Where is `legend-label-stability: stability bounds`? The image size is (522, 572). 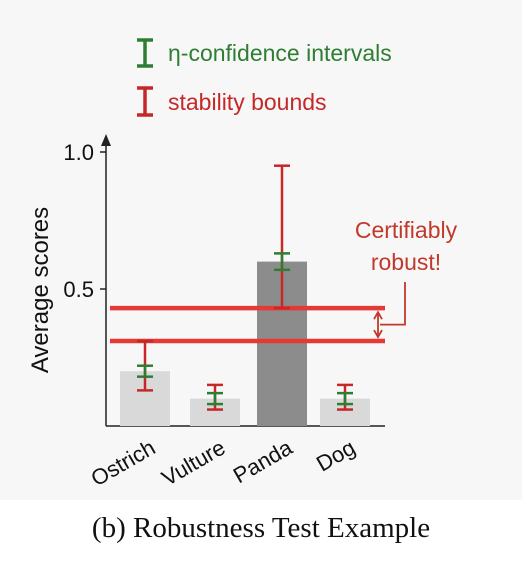 legend-label-stability: stability bounds is located at coordinates (247, 102).